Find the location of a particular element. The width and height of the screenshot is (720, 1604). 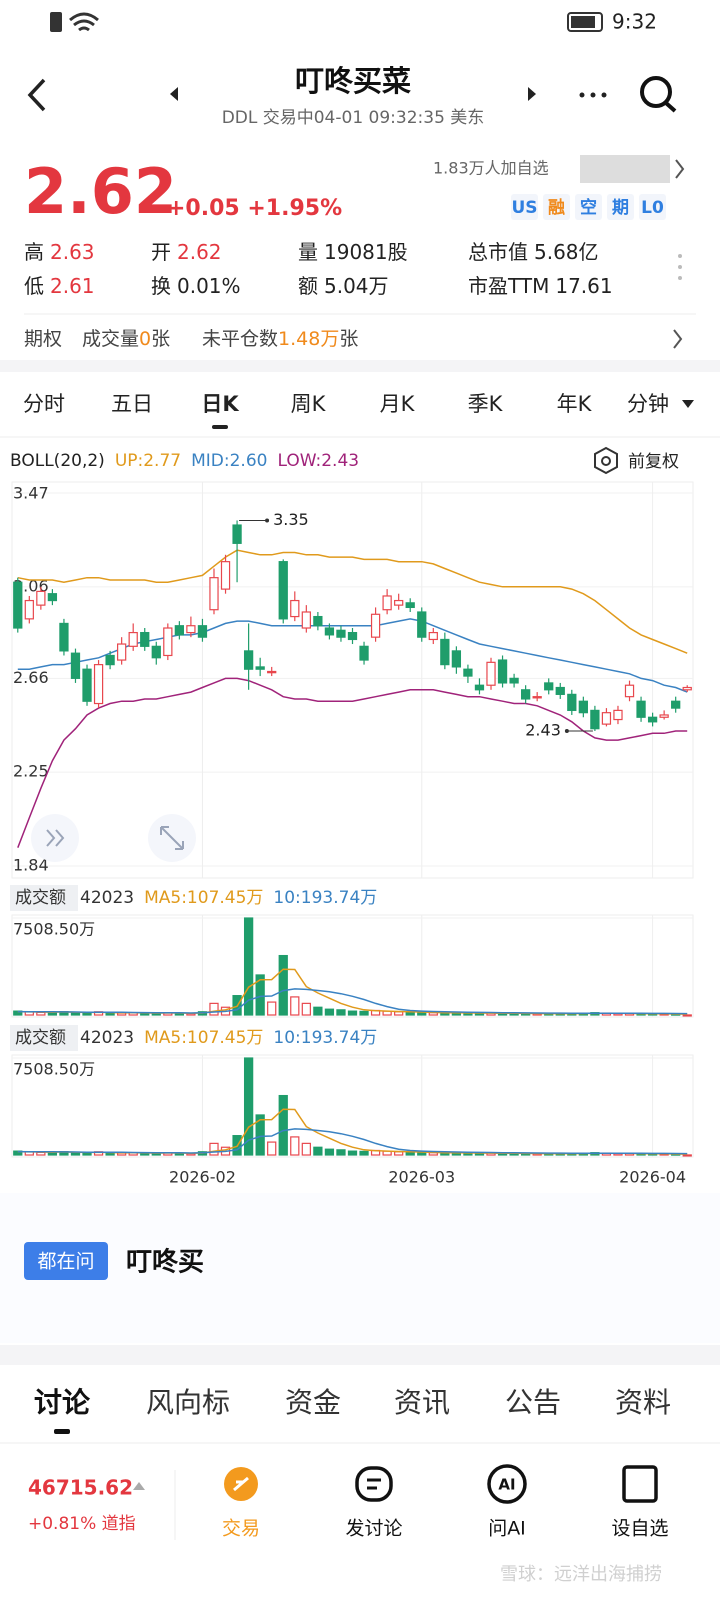

watchers: 1.83万人加自选 is located at coordinates (491, 168).